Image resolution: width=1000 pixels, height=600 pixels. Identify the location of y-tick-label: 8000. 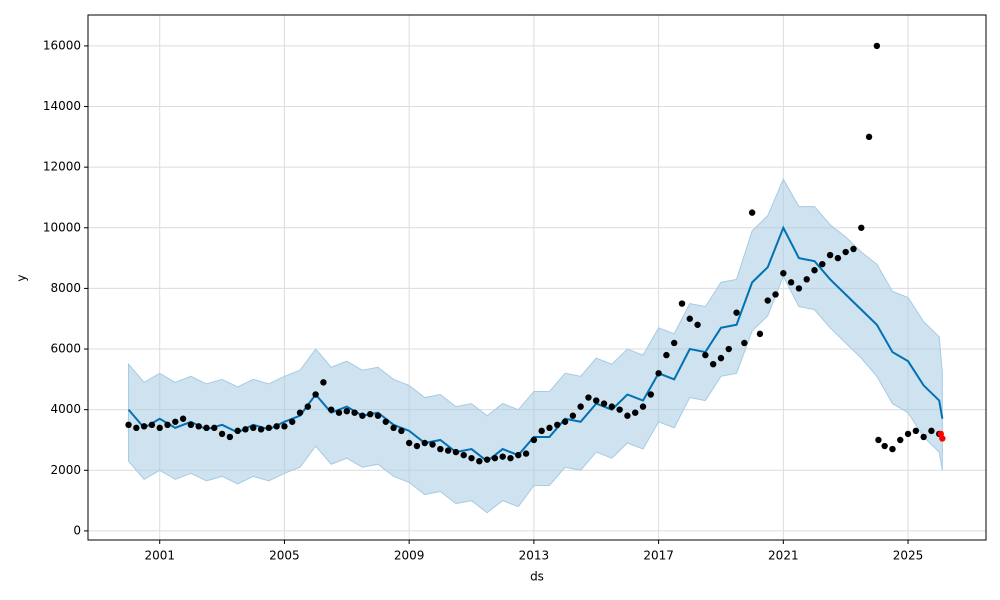
(65, 288).